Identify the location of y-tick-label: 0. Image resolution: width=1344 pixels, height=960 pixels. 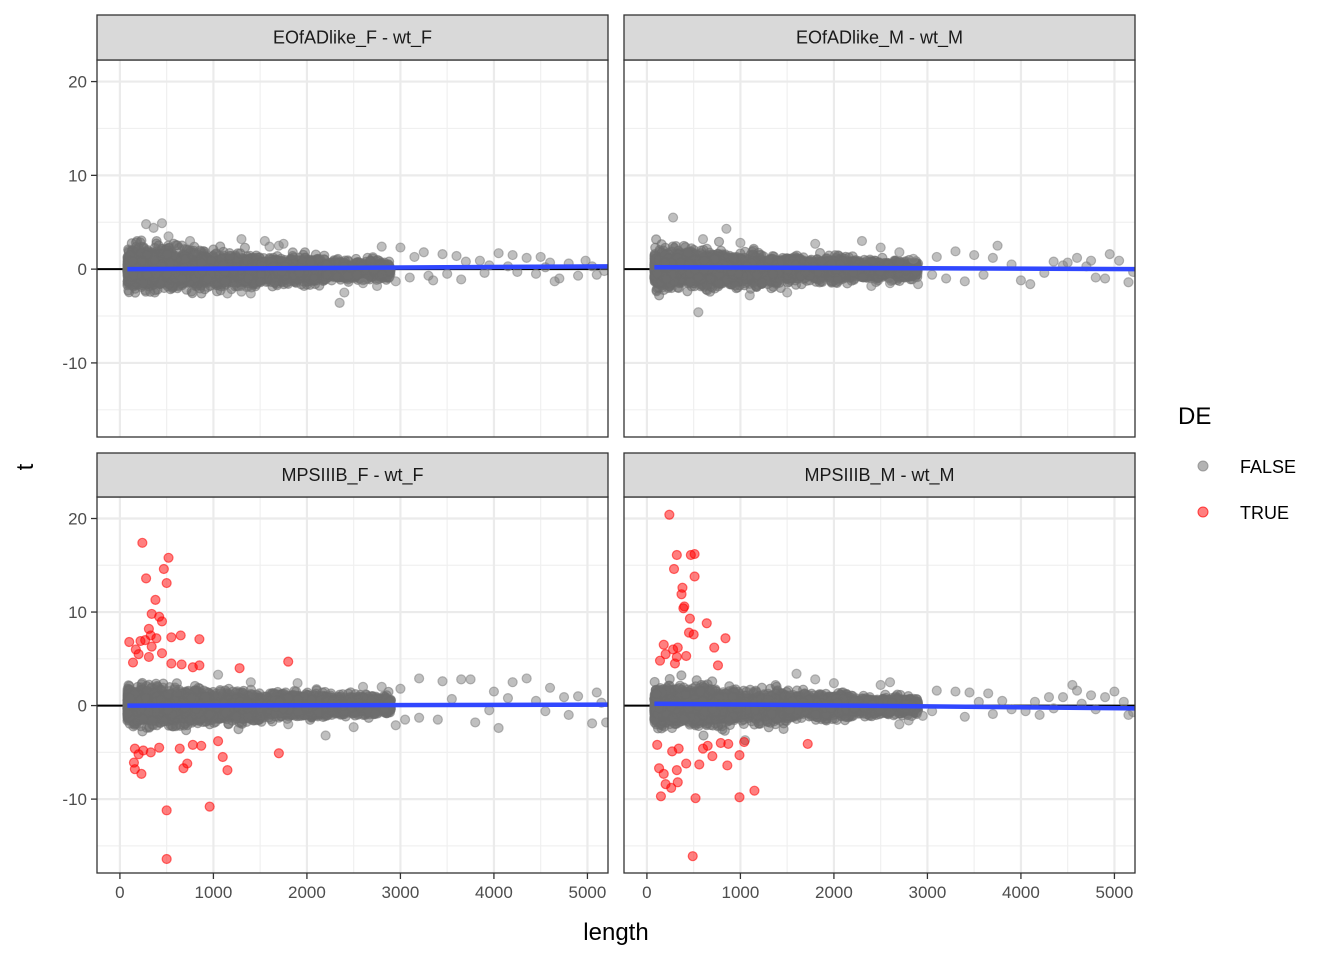
(82, 269).